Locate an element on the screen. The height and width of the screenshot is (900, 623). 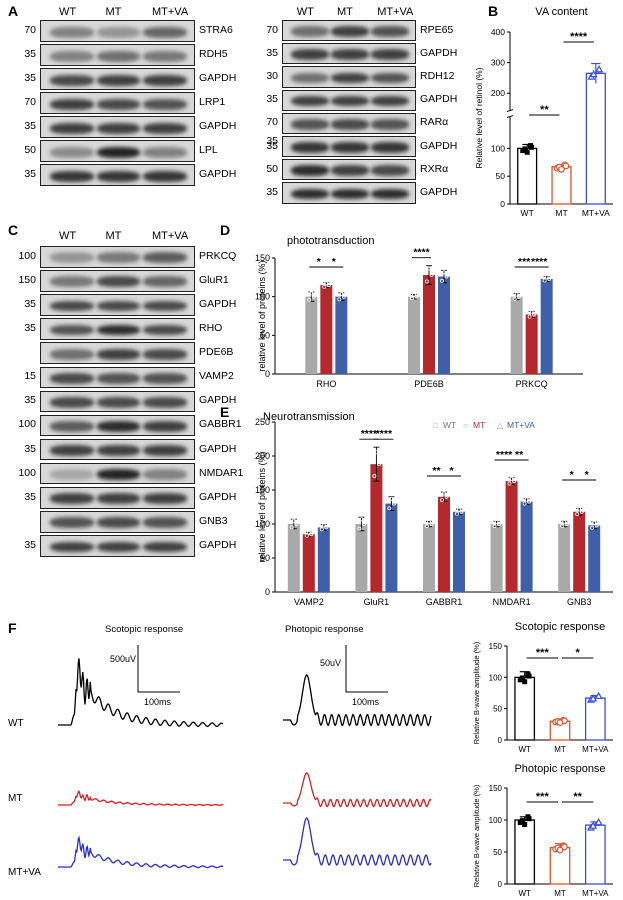
y-axis-label: Relative B-wave amplitude (%) is located at coordinates (476, 835).